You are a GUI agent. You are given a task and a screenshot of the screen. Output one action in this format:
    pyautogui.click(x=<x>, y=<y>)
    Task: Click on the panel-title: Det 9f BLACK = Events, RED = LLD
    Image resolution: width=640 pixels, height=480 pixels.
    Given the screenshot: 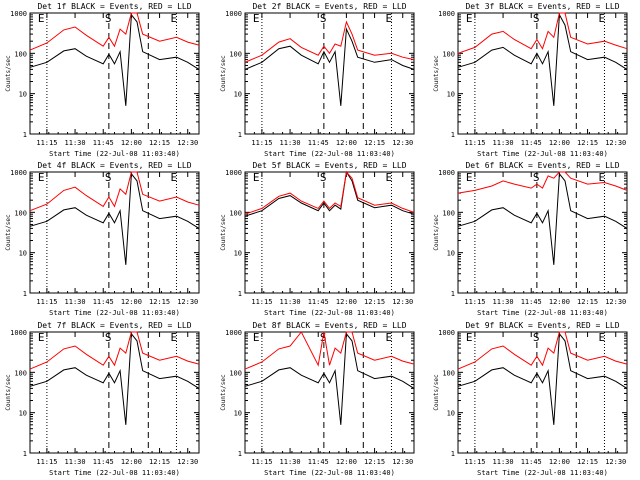 What is the action you would take?
    pyautogui.click(x=542, y=325)
    